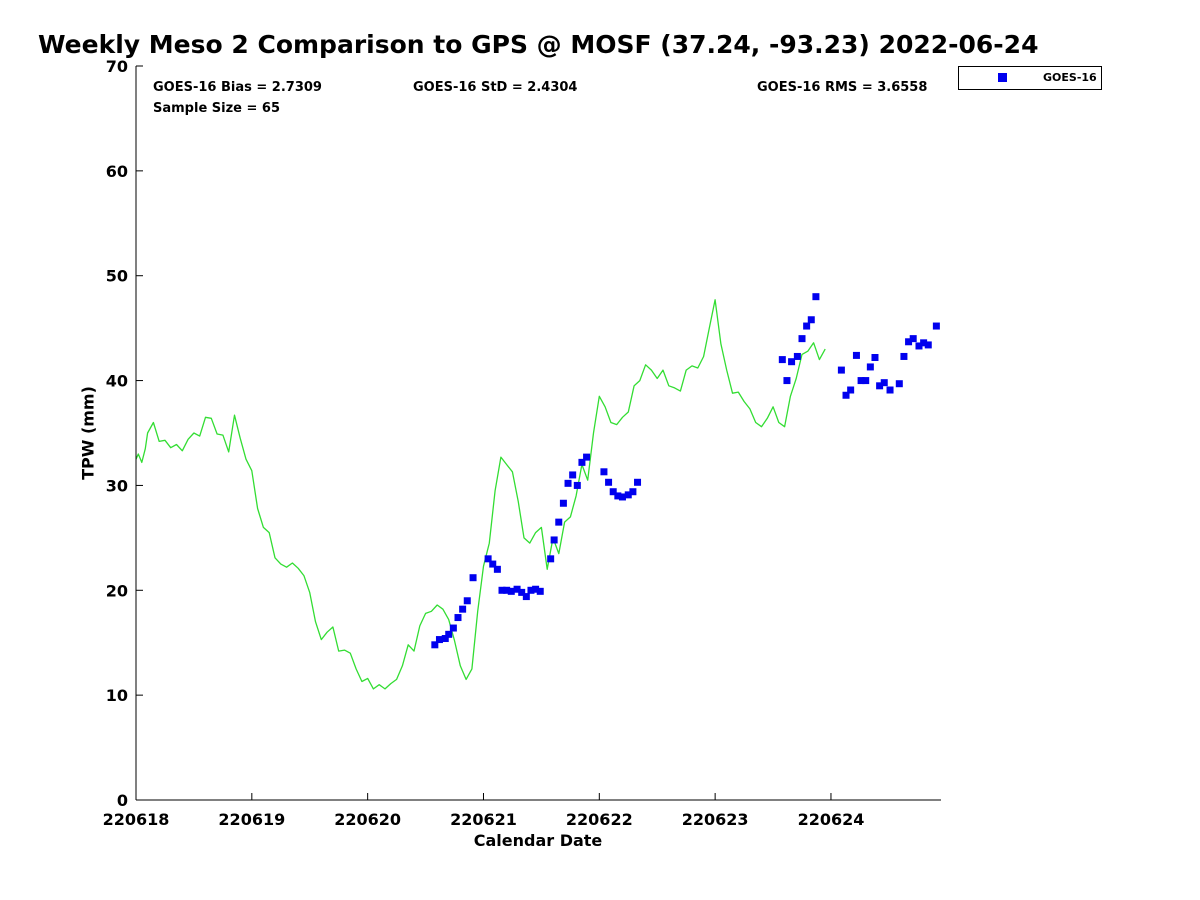 This screenshot has width=1200, height=900. Describe the element at coordinates (1002, 77) in the screenshot. I see `legend-marker-icon` at that location.